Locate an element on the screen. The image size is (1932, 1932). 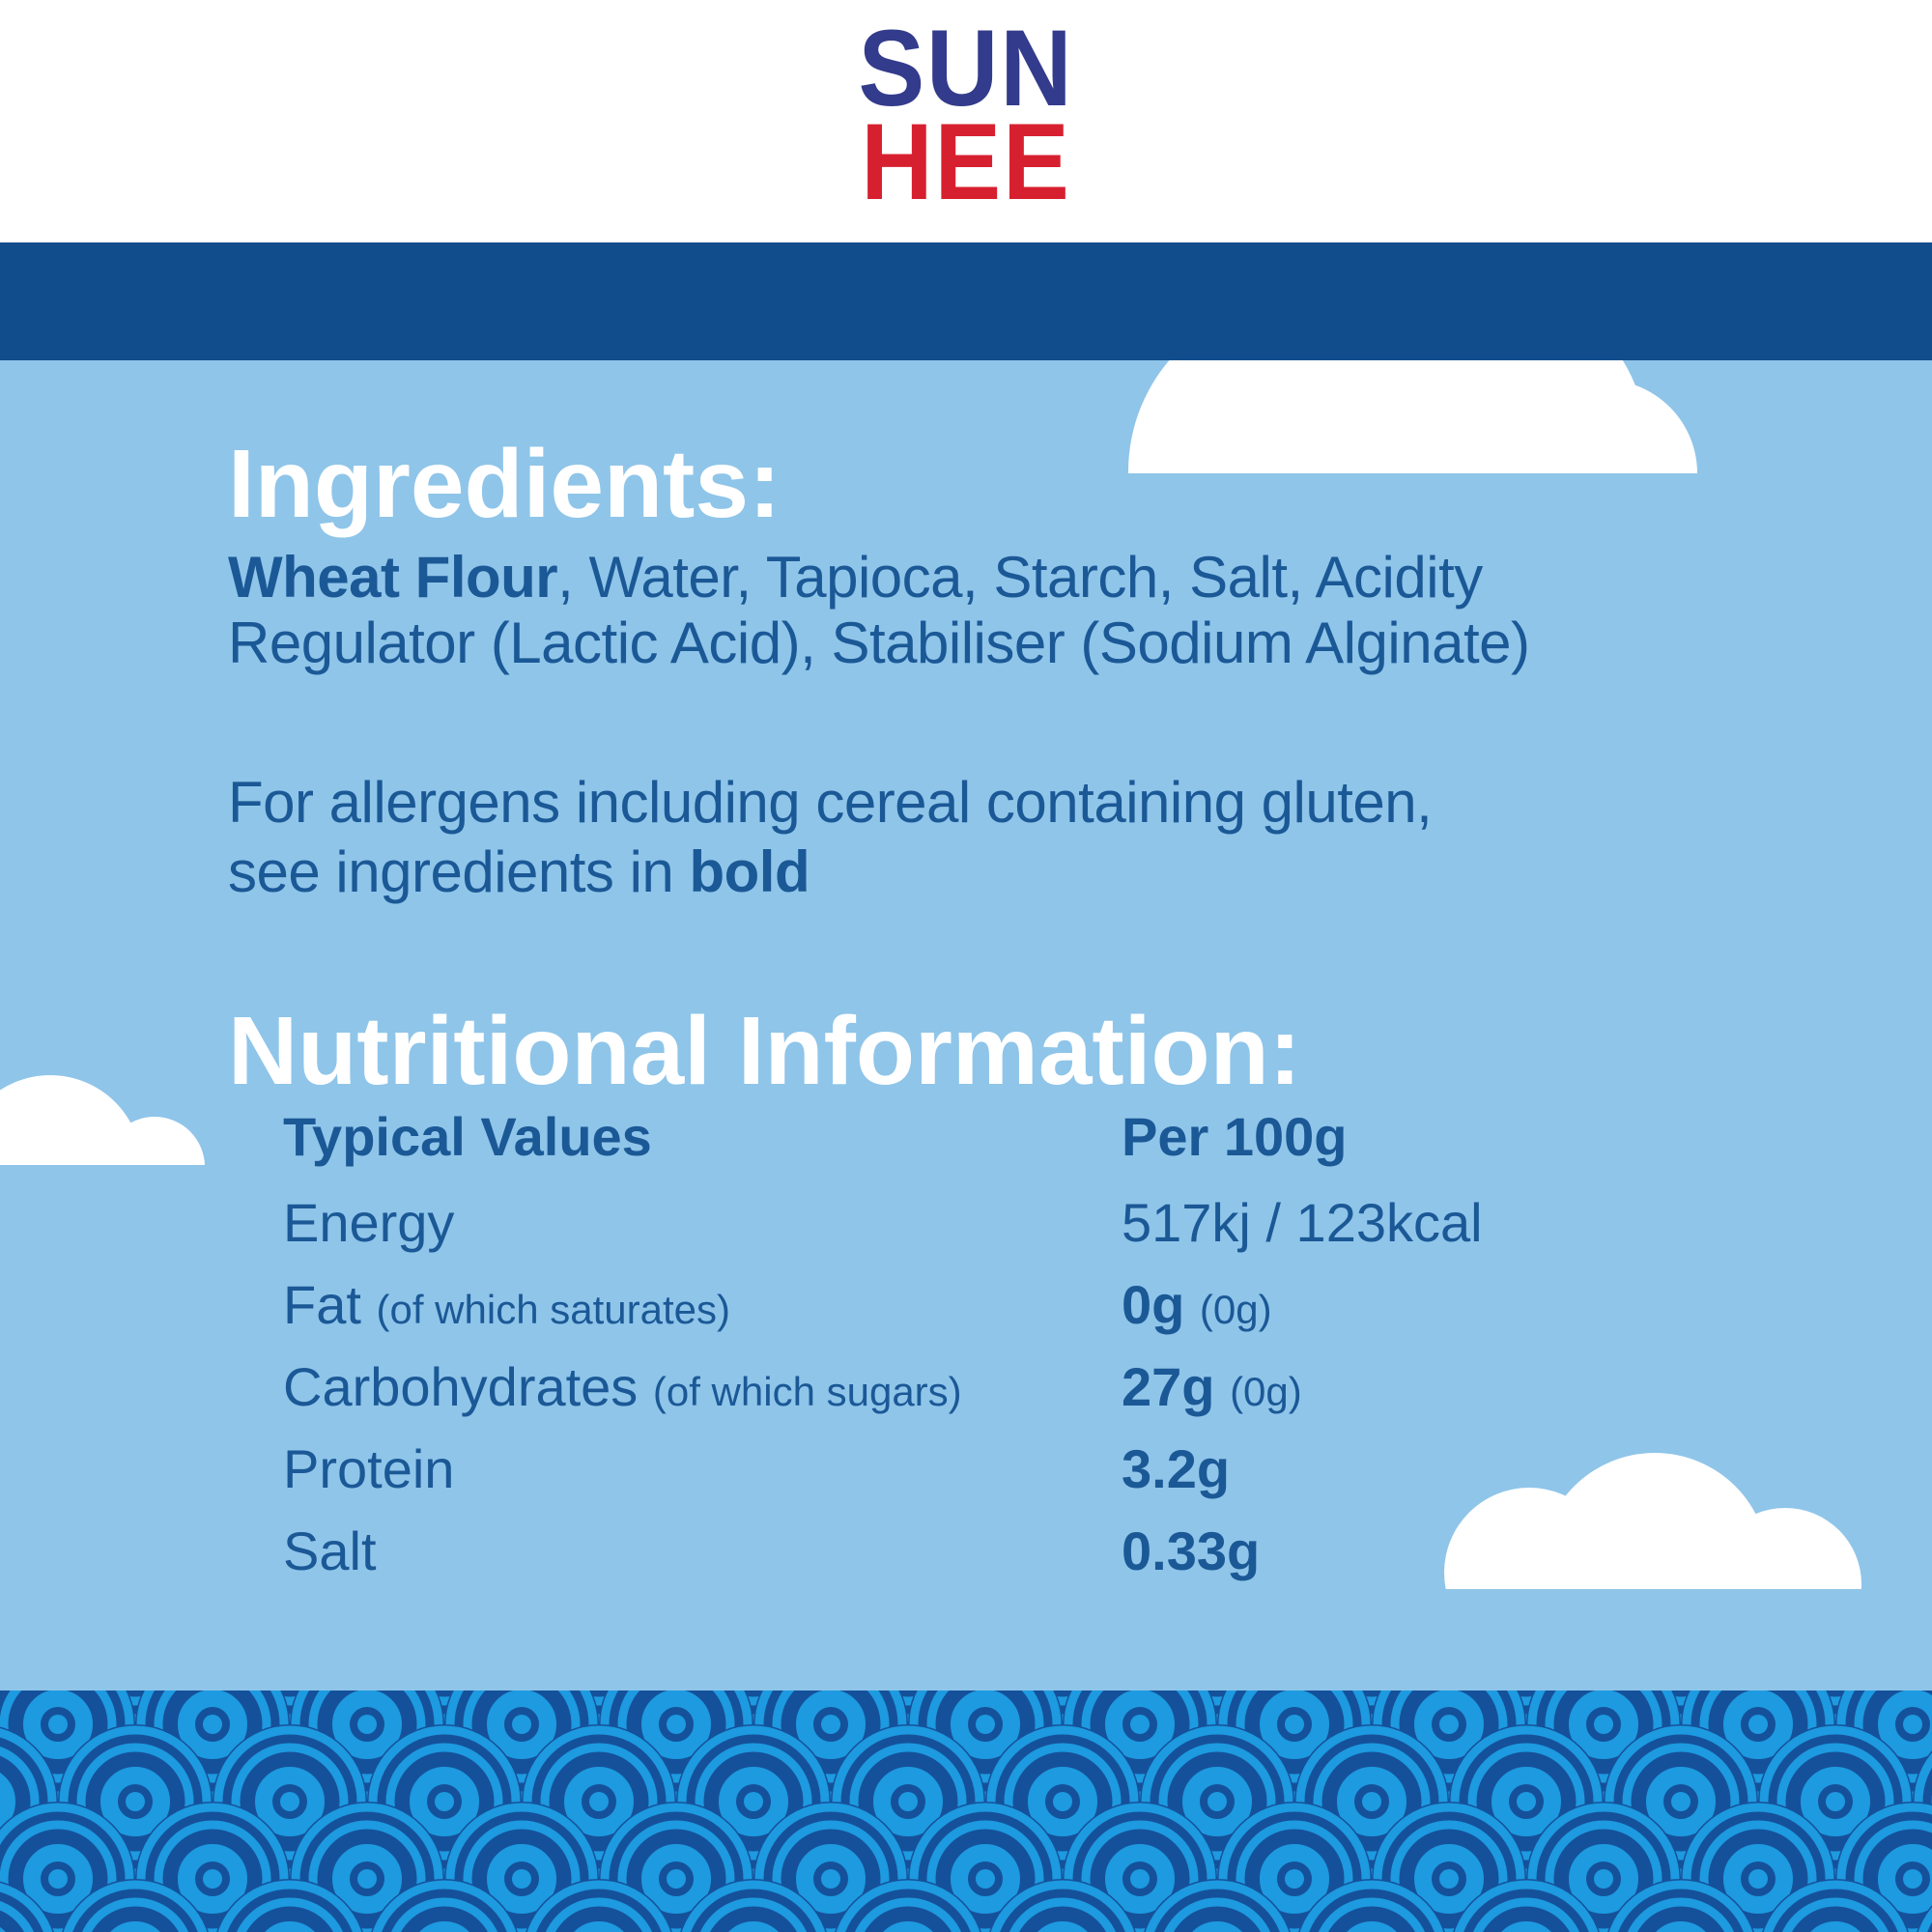
brand-logo-line-sun: SUN is located at coordinates (966, 68).